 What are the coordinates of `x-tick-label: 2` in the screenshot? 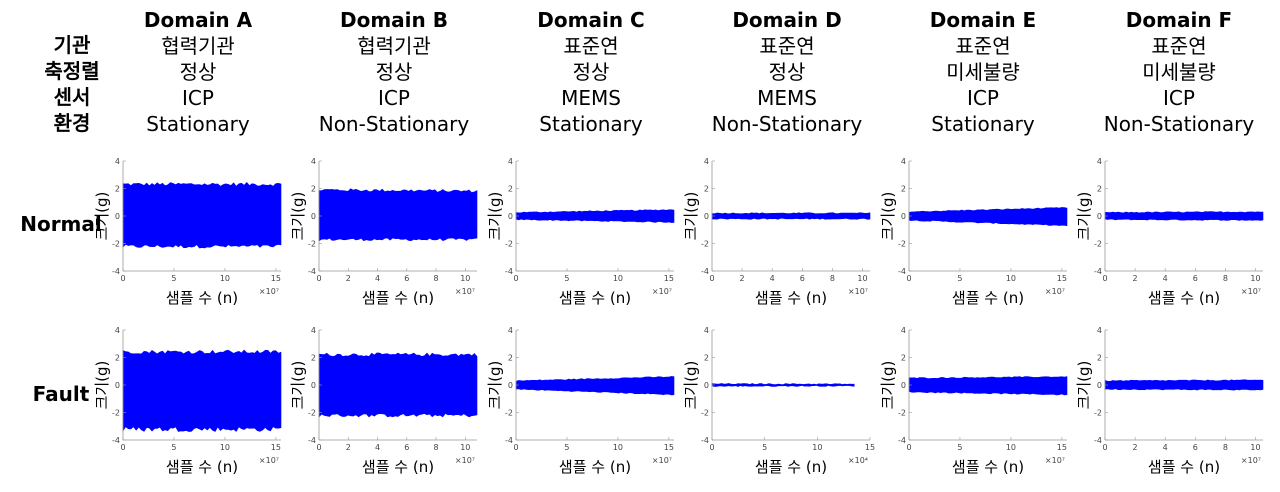 It's located at (742, 278).